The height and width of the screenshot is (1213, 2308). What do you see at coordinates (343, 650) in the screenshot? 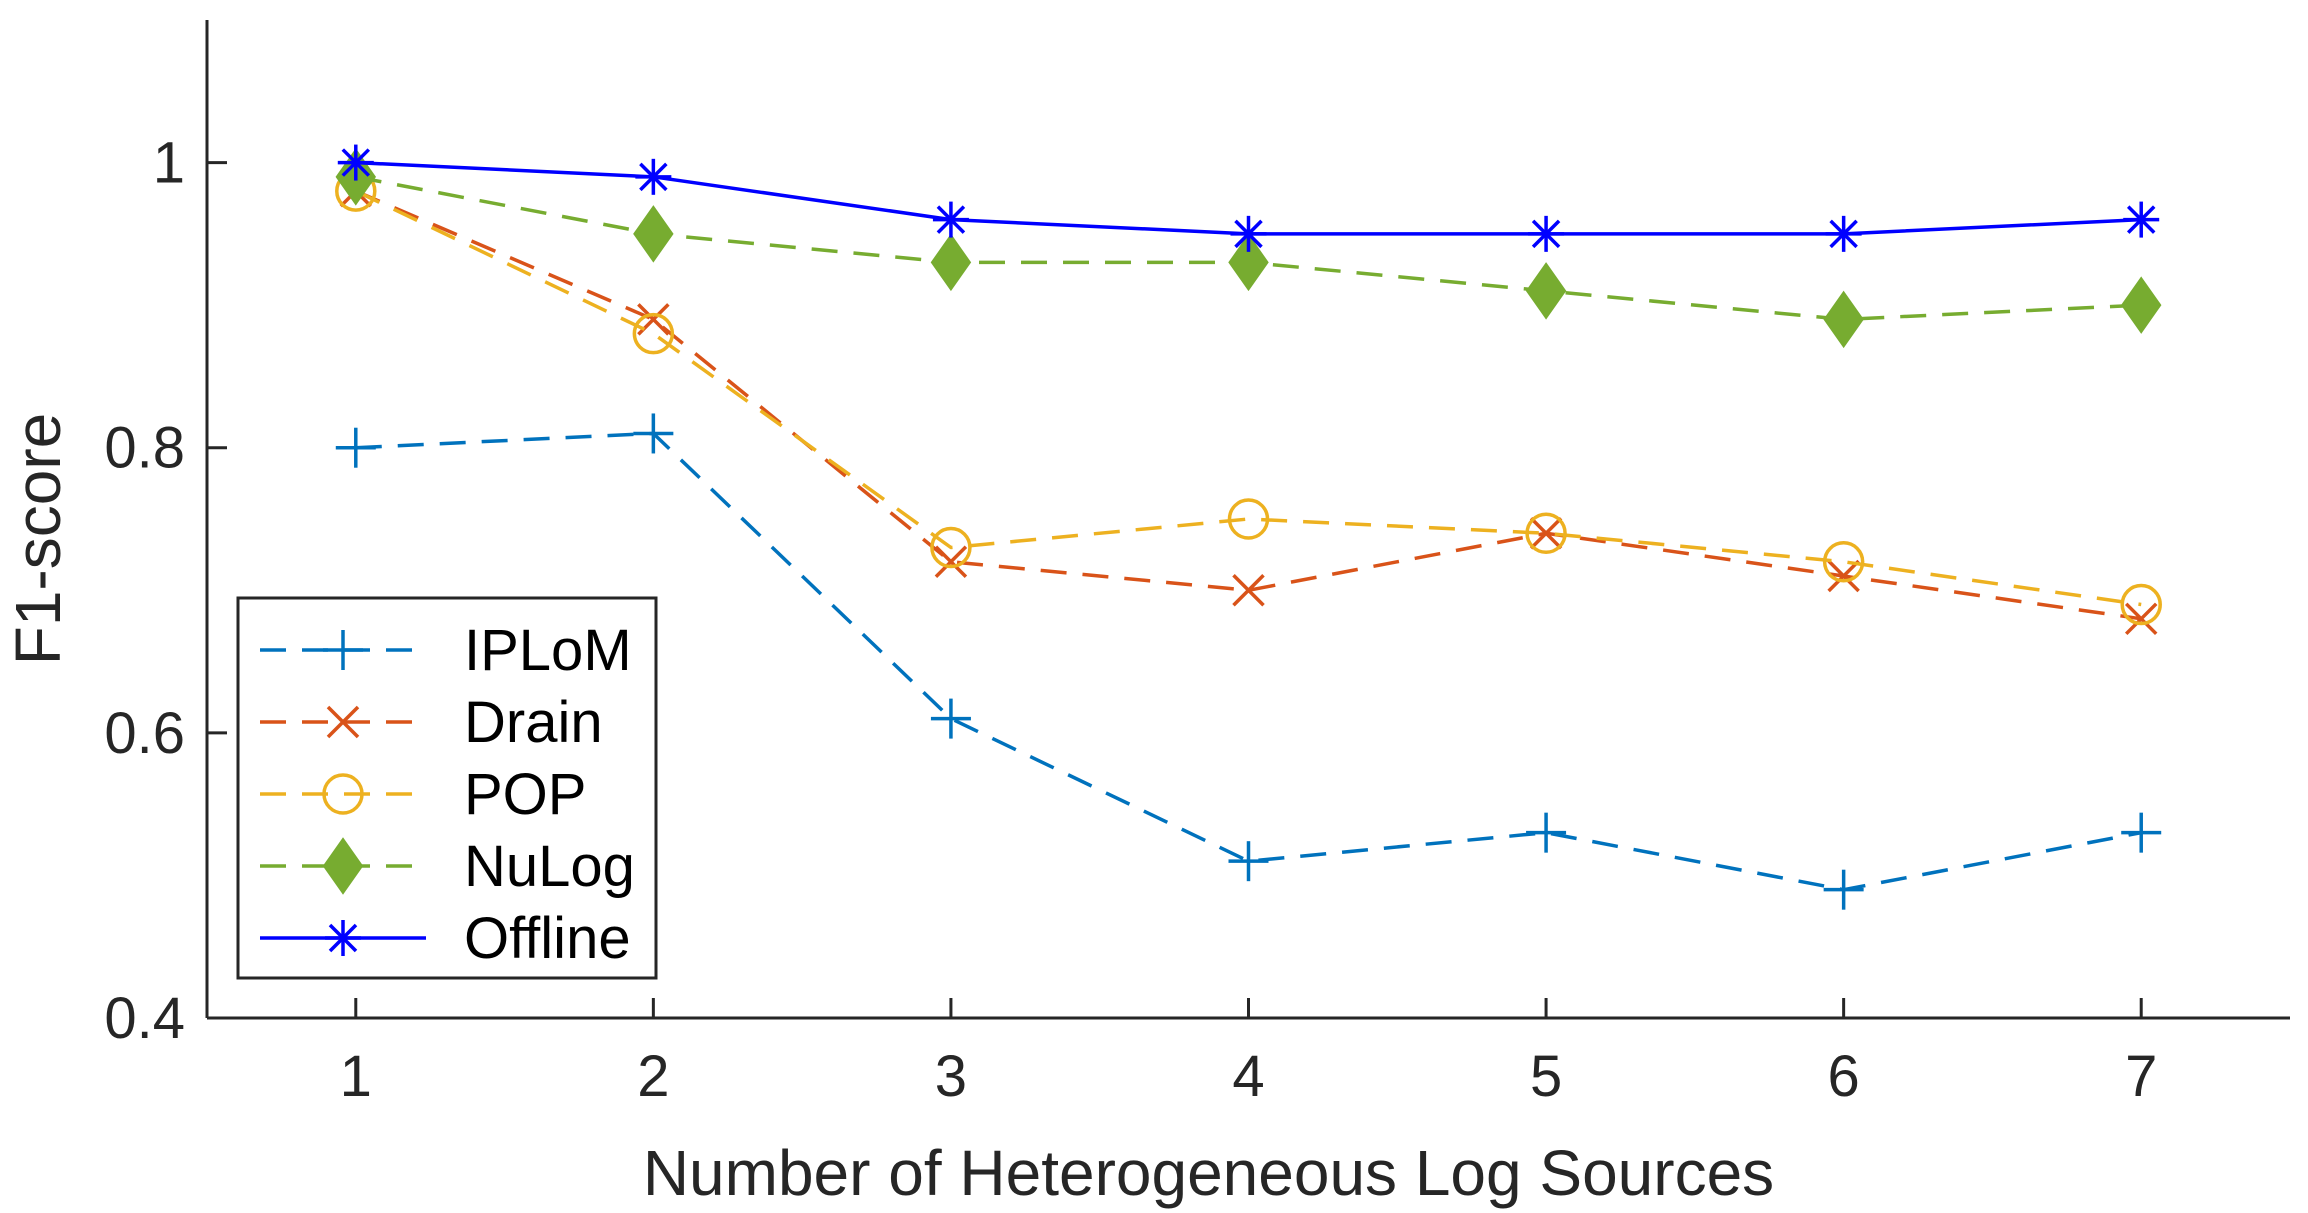
I see `legend-marker-iplom` at bounding box center [343, 650].